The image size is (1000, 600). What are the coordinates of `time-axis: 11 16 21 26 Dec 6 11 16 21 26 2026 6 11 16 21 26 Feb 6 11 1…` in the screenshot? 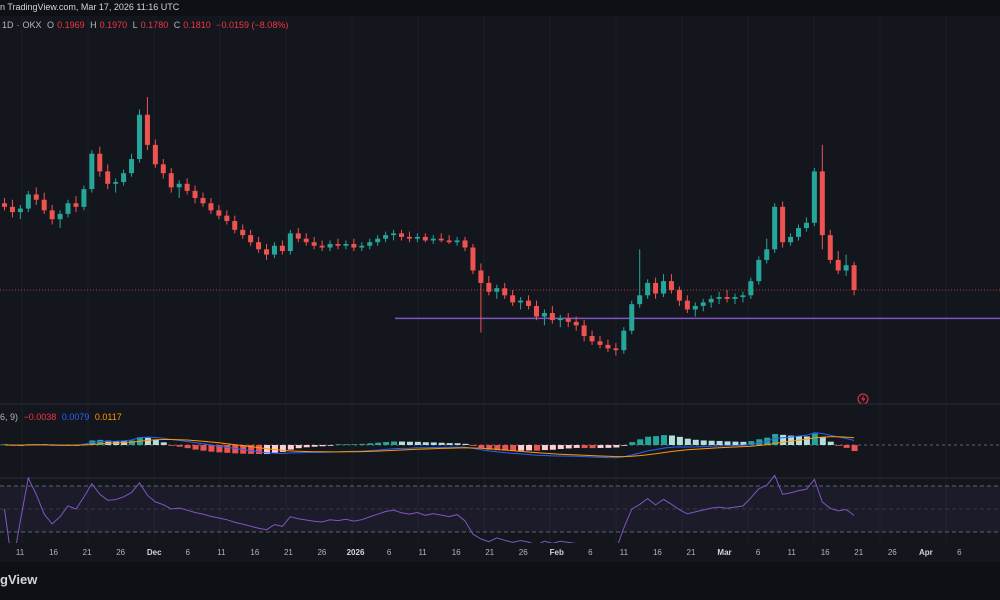 It's located at (500, 552).